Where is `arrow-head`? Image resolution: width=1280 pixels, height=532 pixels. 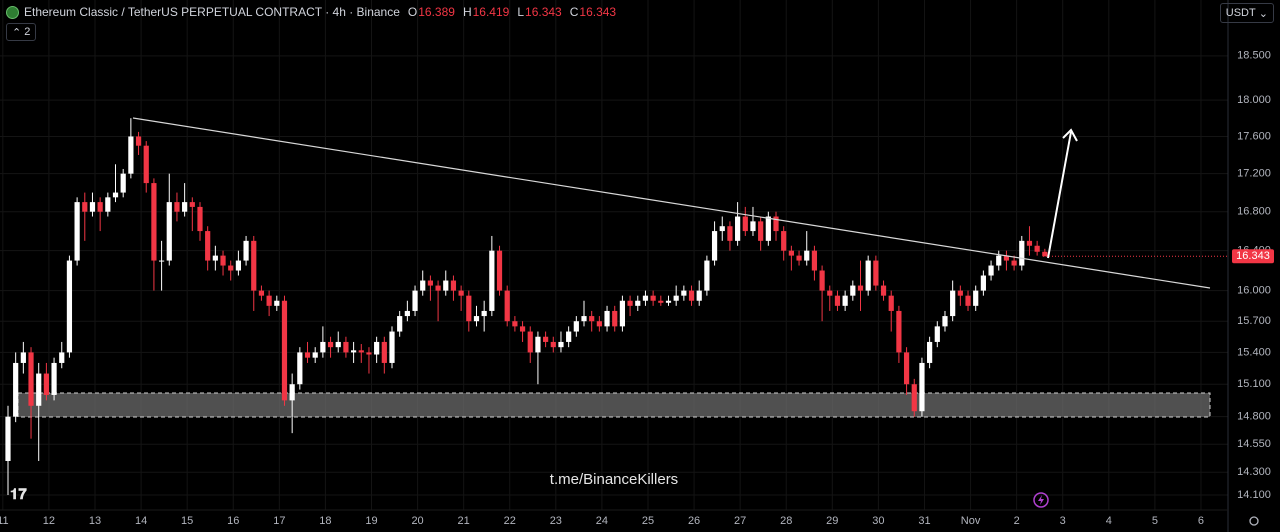
arrow-head is located at coordinates (1070, 135).